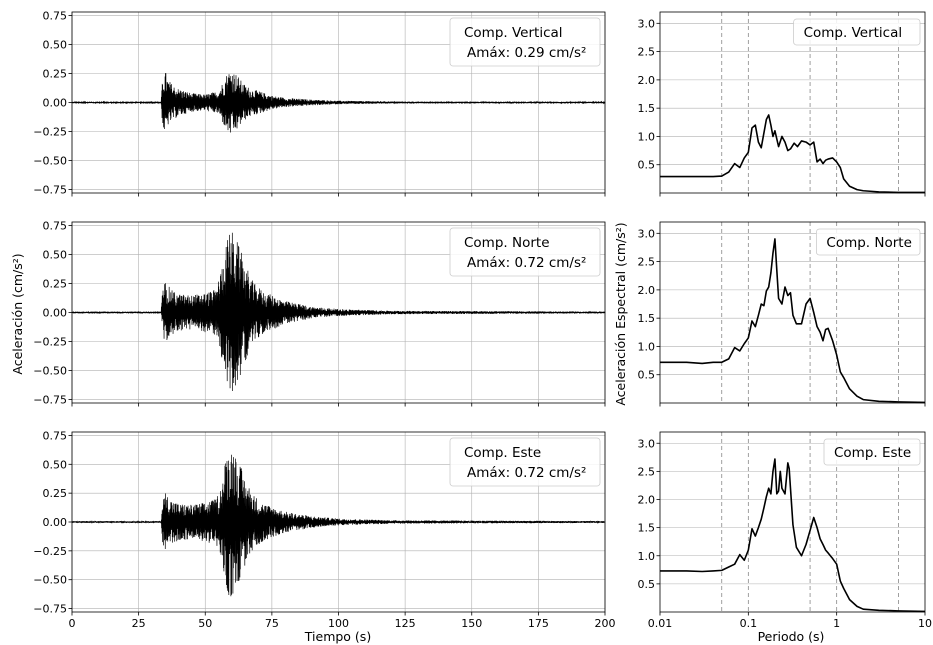 The image size is (933, 645). Describe the element at coordinates (660, 623) in the screenshot. I see `x-tick-label: 0.01` at that location.